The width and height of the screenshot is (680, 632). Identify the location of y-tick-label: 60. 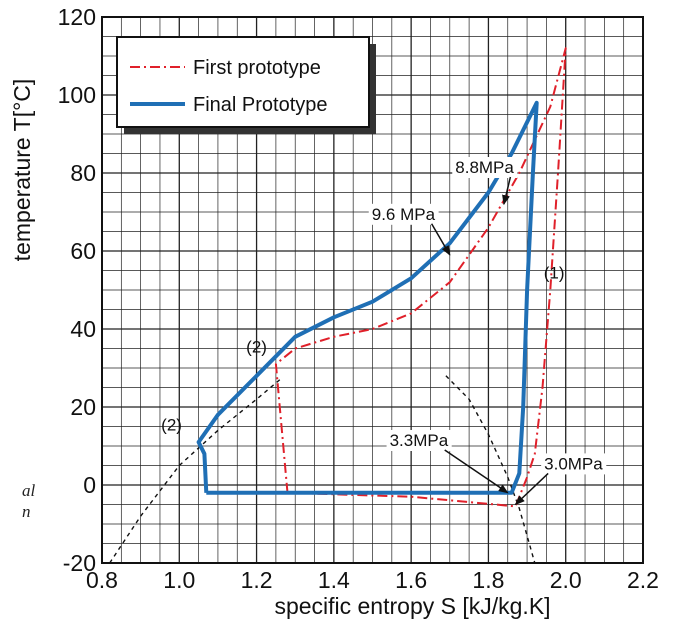
(83, 251).